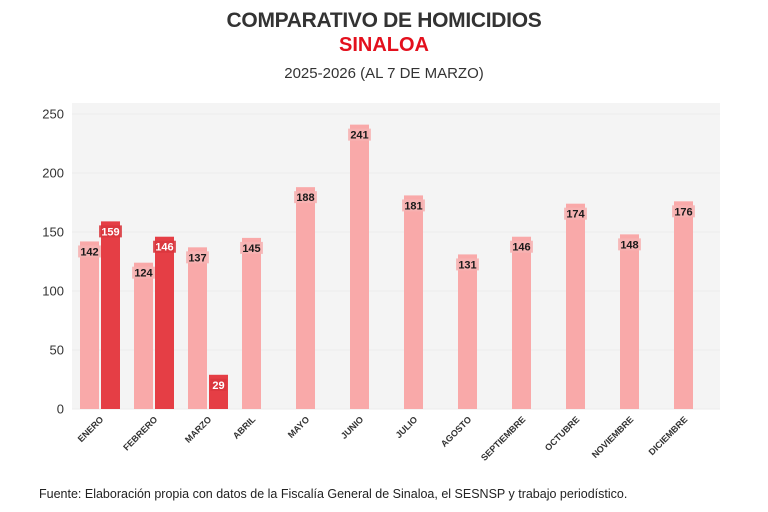 The height and width of the screenshot is (512, 768). I want to click on x-tick-label: NOVIEMBRE, so click(613, 437).